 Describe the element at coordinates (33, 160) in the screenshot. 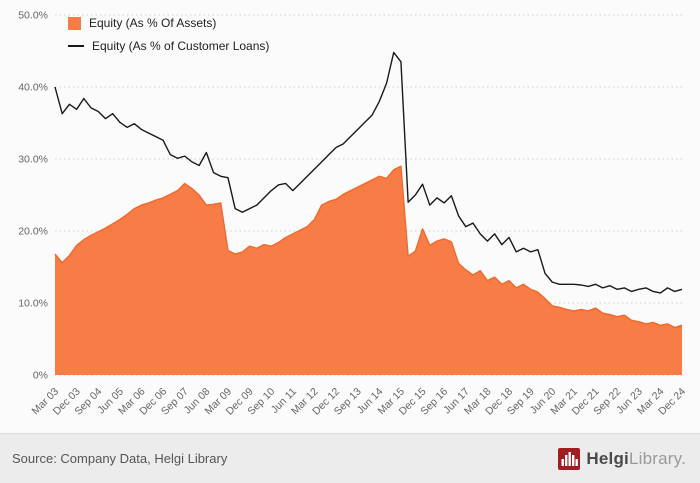

I see `svg-text: 30.0%` at that location.